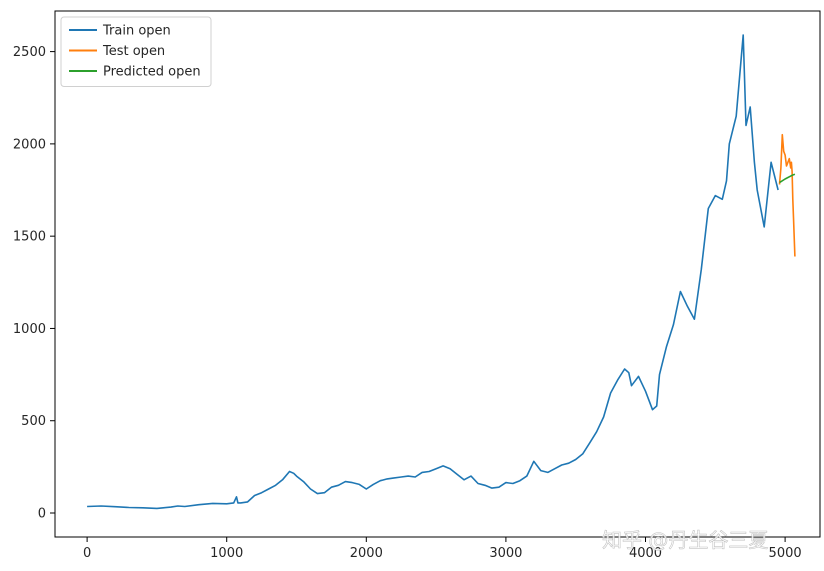 The width and height of the screenshot is (824, 571). I want to click on y-tick-label: 500, so click(33, 421).